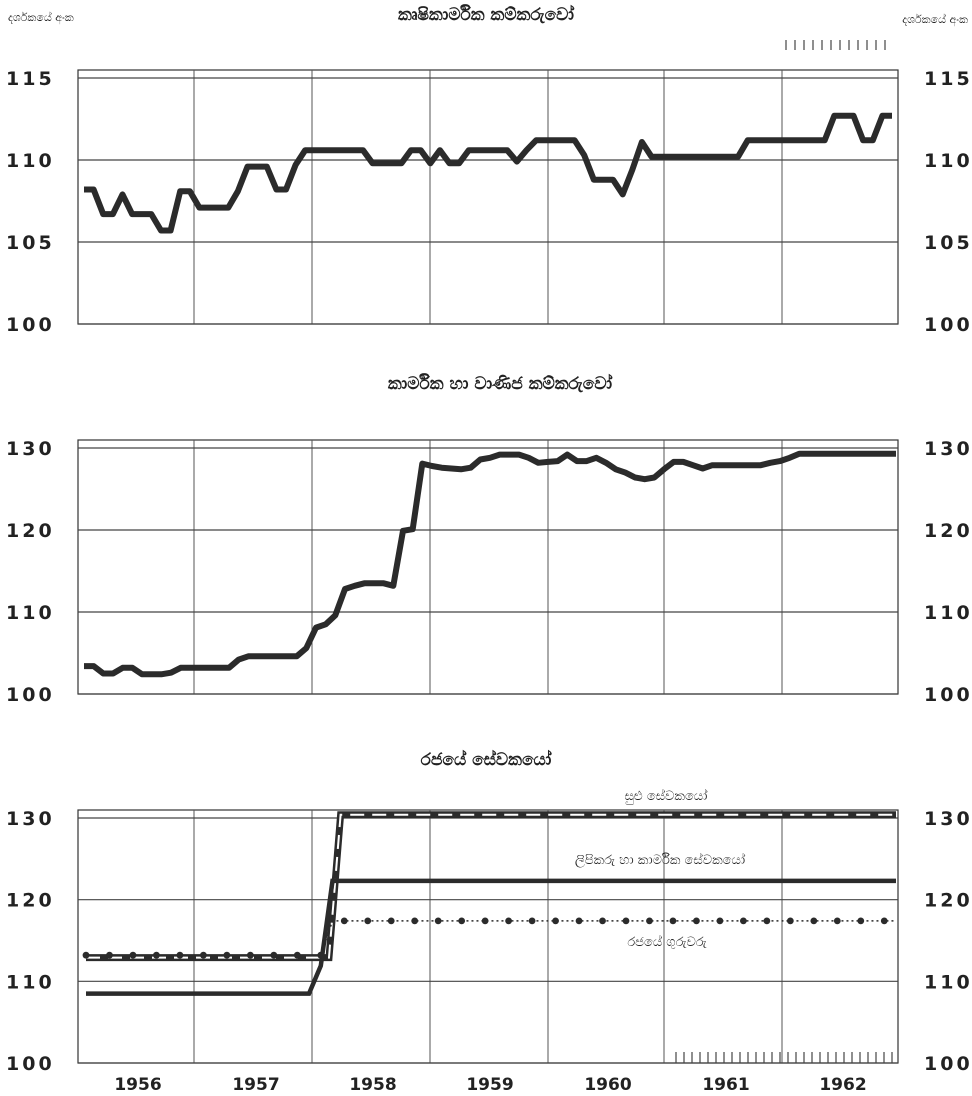 The image size is (972, 1096). I want to click on x-label-1959: 1959, so click(489, 1085).